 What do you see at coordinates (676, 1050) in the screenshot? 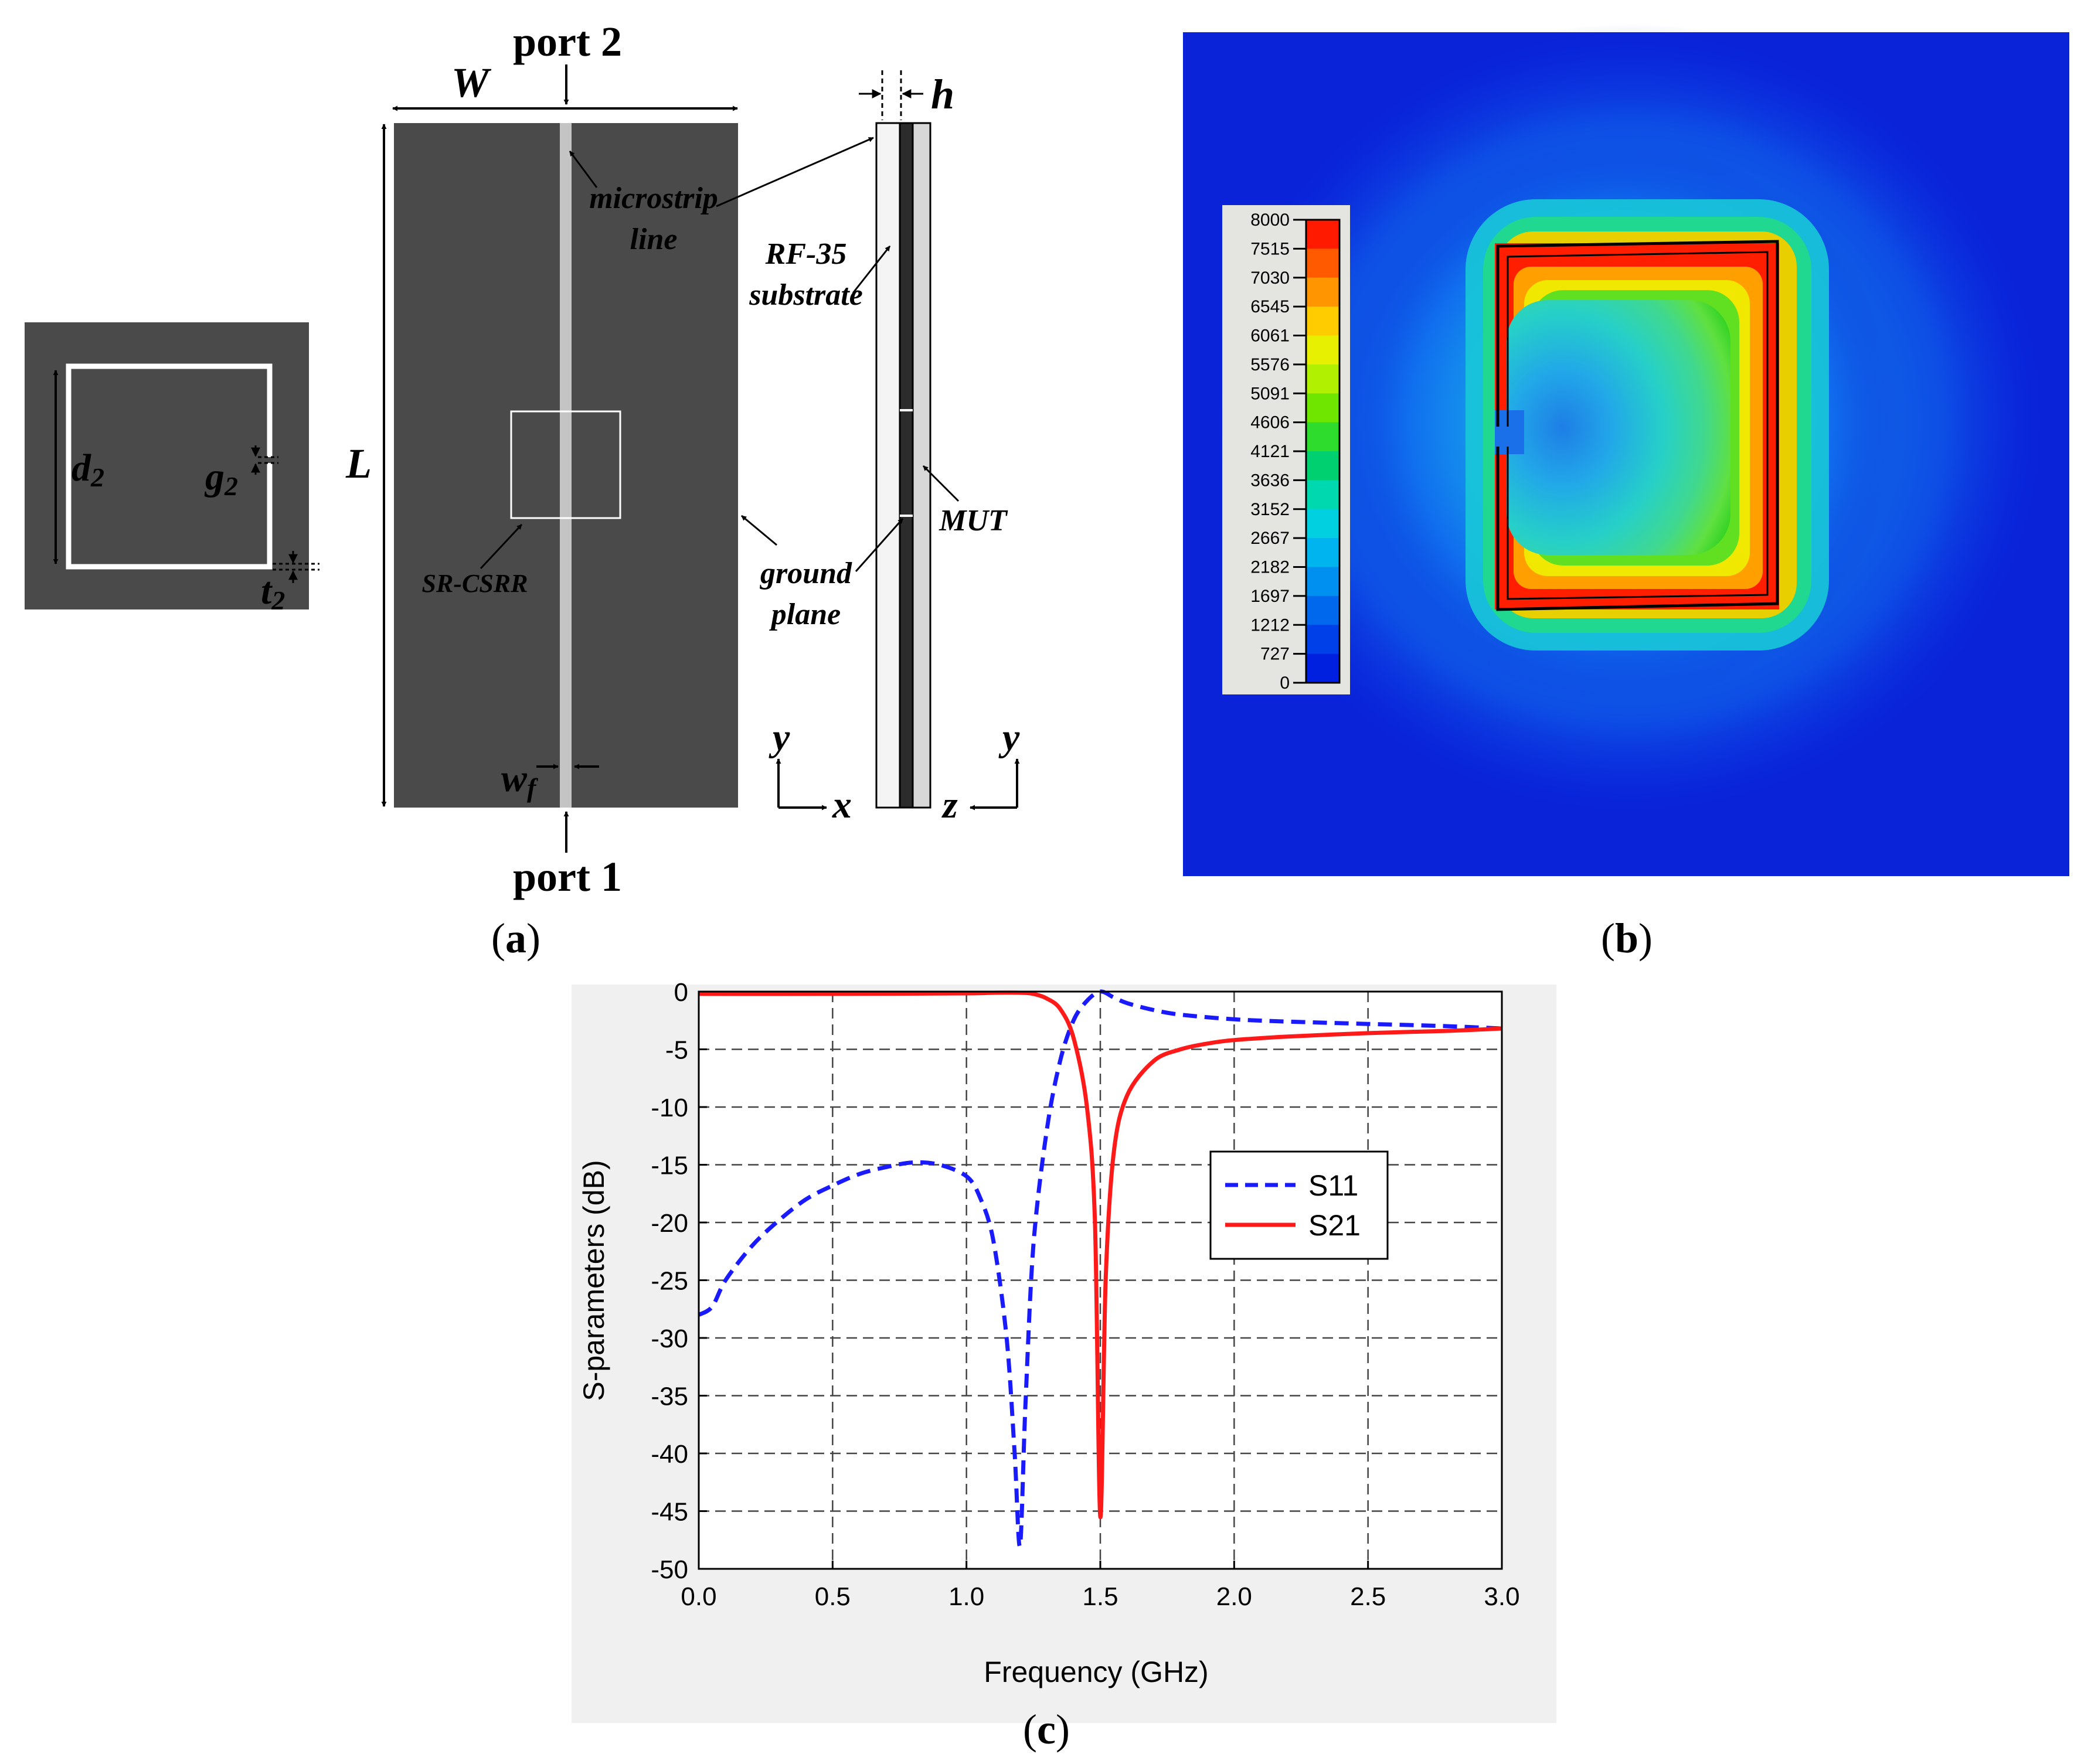
I see `y-tick-label: -5` at bounding box center [676, 1050].